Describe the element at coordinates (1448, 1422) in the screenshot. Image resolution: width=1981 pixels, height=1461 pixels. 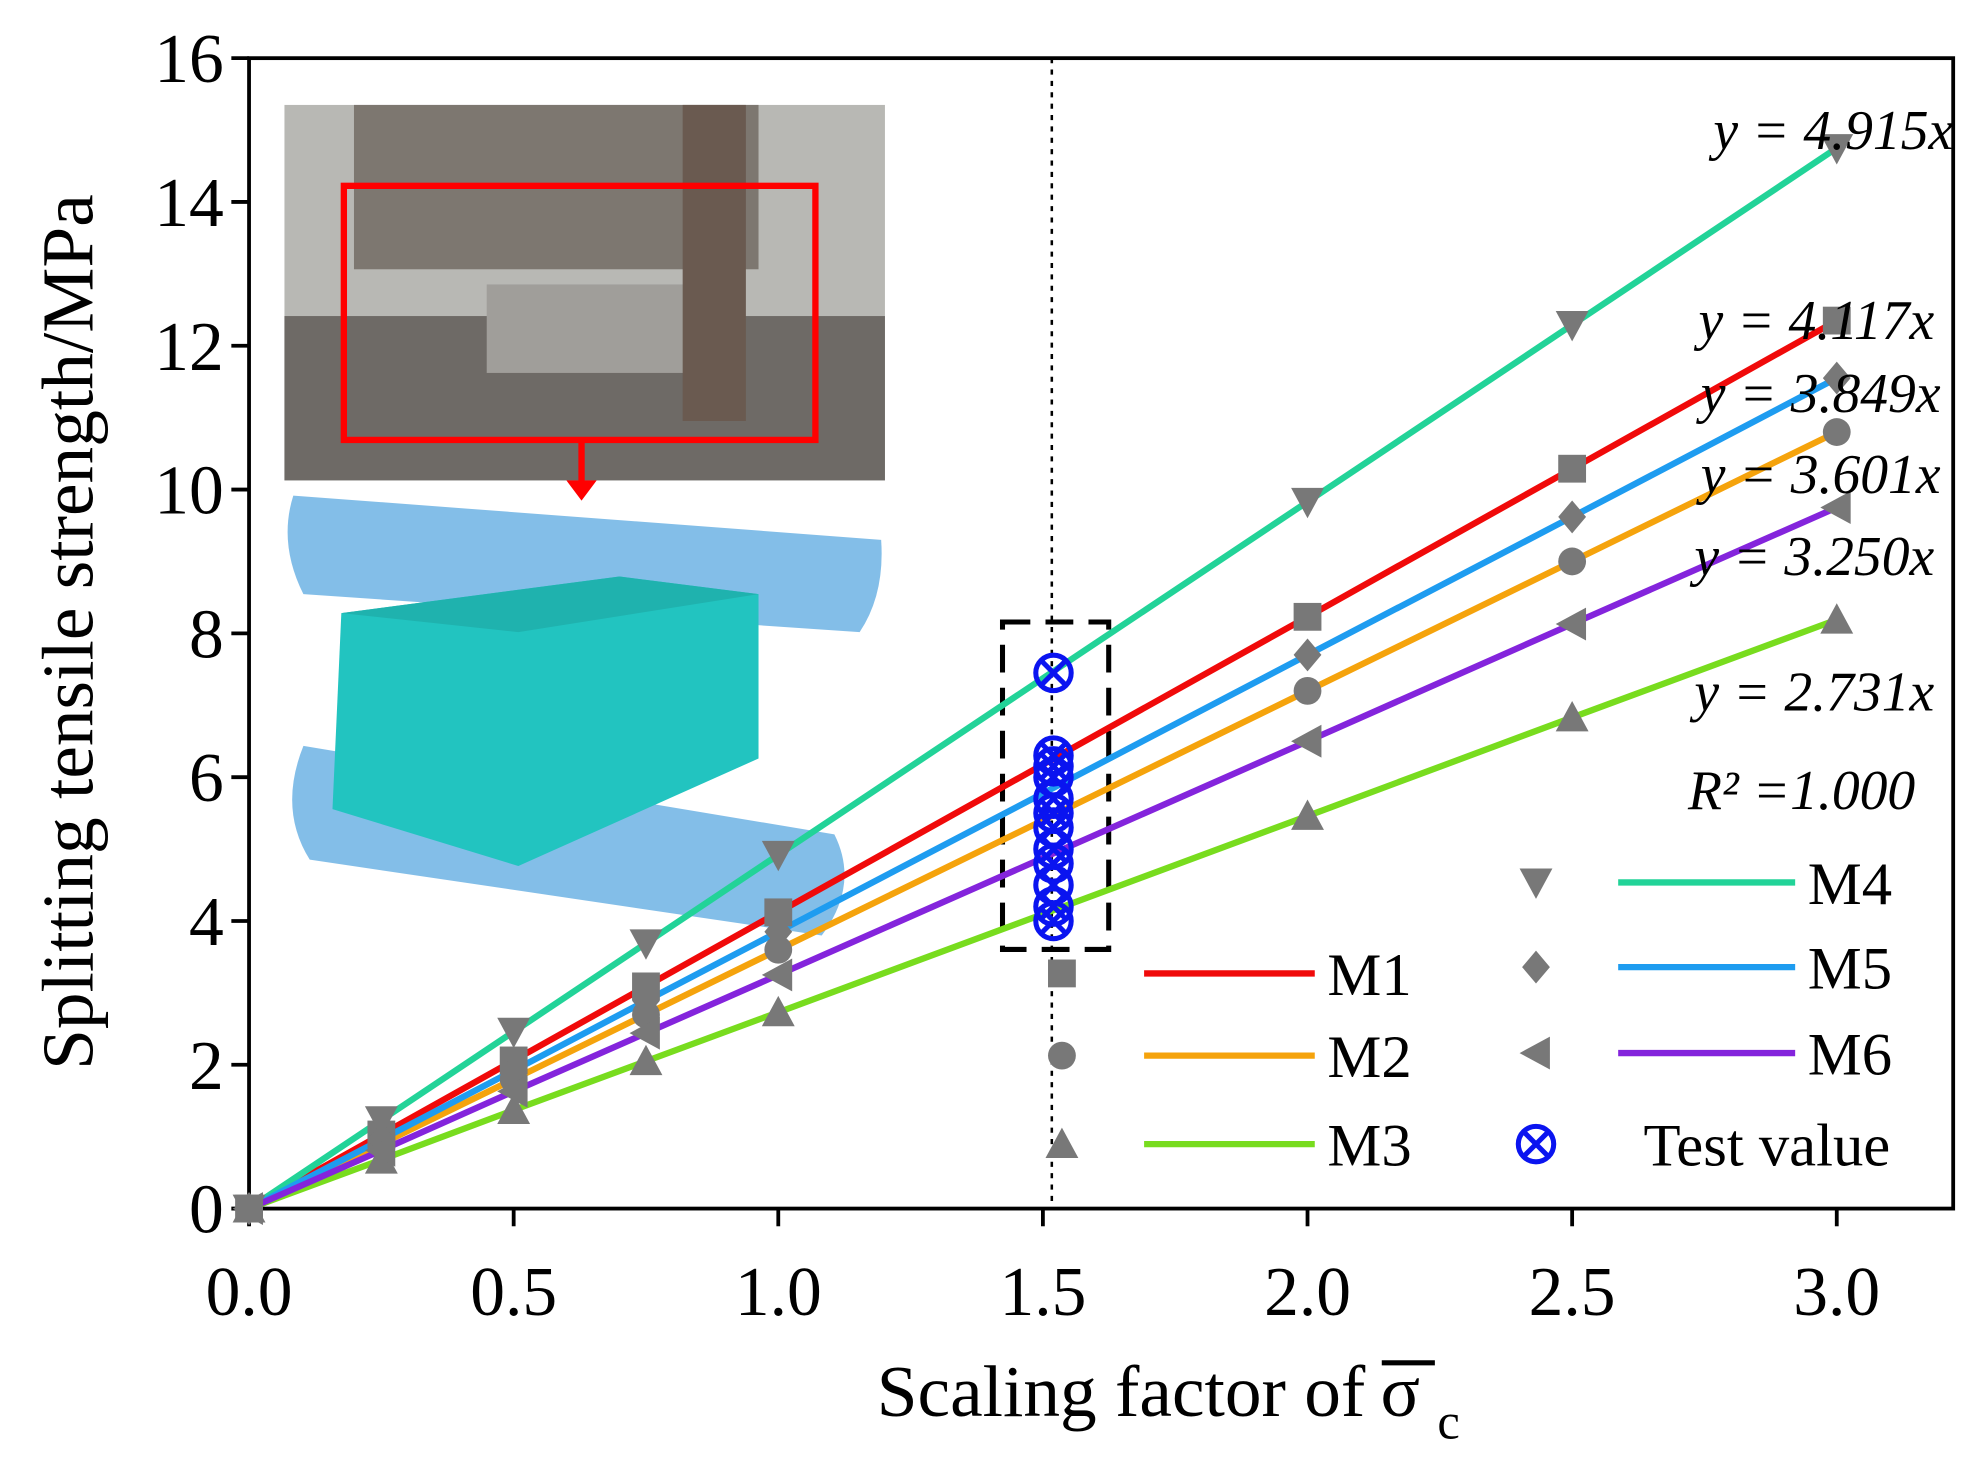
I see `x-axis-subscript: c` at that location.